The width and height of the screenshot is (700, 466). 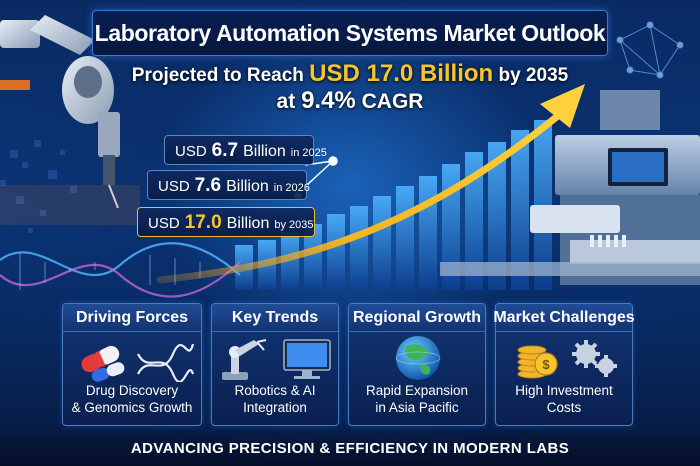 What do you see at coordinates (567, 359) in the screenshot?
I see `coins-gears-icon: $` at bounding box center [567, 359].